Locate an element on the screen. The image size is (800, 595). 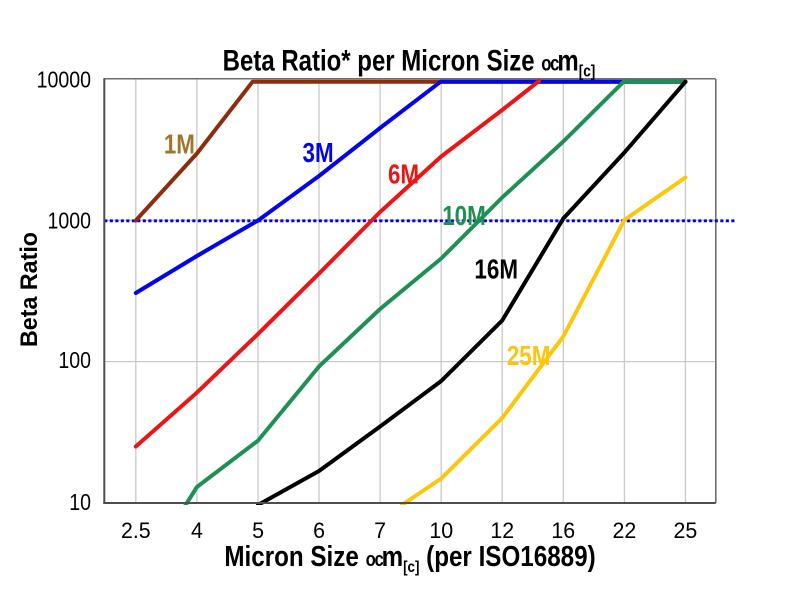
svg-text: 6M is located at coordinates (403, 174).